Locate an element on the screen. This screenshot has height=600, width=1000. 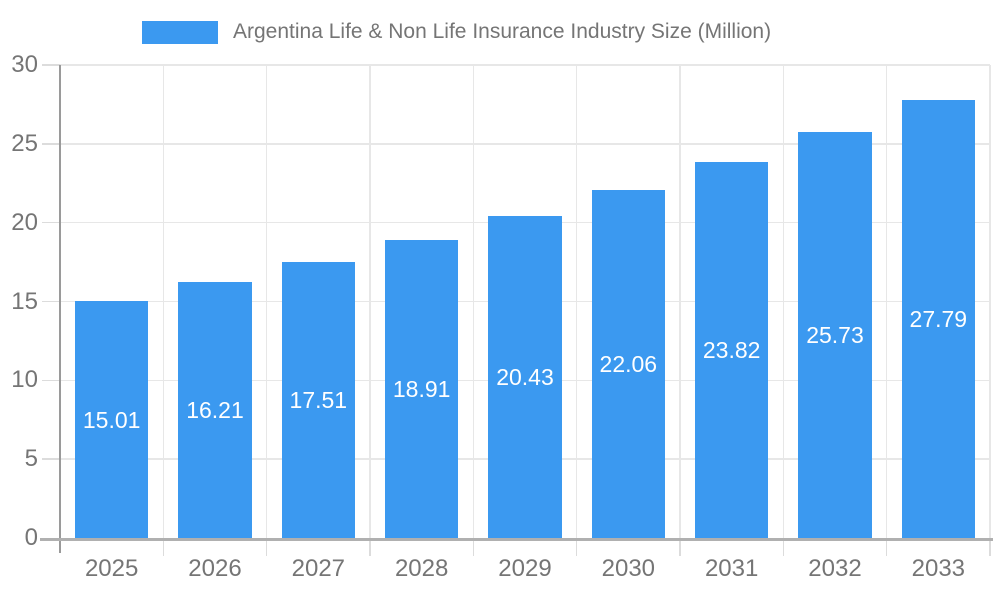
x-axis-tick-label: 2032 is located at coordinates (835, 568).